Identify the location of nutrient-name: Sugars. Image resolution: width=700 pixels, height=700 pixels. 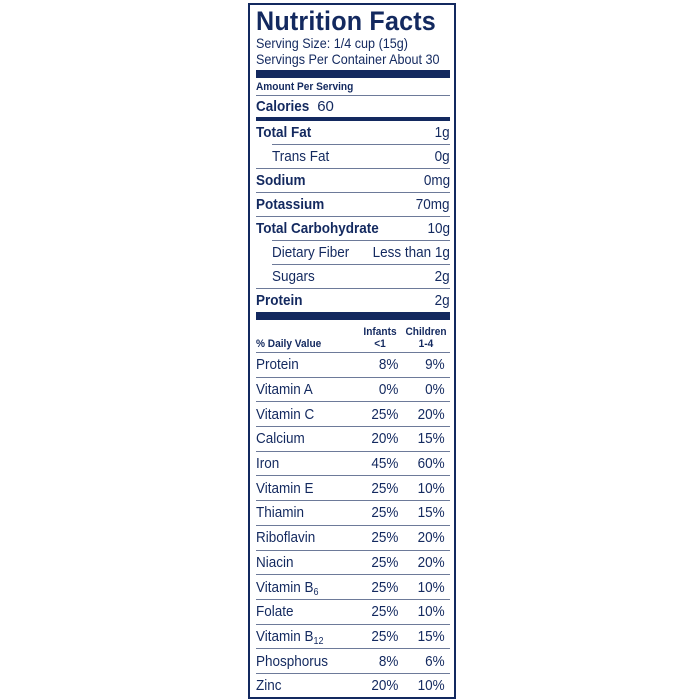
(293, 276).